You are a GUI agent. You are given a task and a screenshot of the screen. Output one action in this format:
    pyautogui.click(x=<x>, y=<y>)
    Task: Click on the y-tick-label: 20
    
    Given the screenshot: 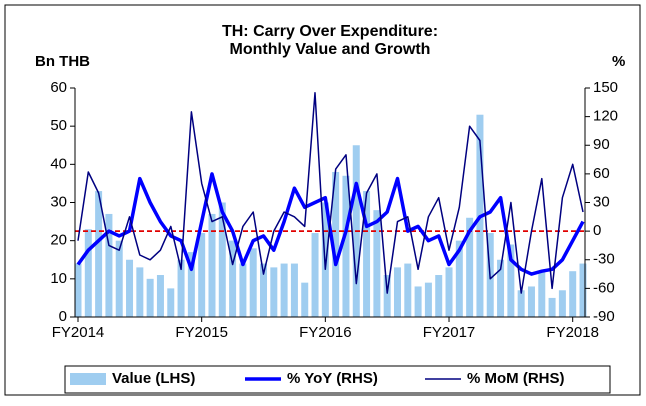 What is the action you would take?
    pyautogui.click(x=58, y=240)
    